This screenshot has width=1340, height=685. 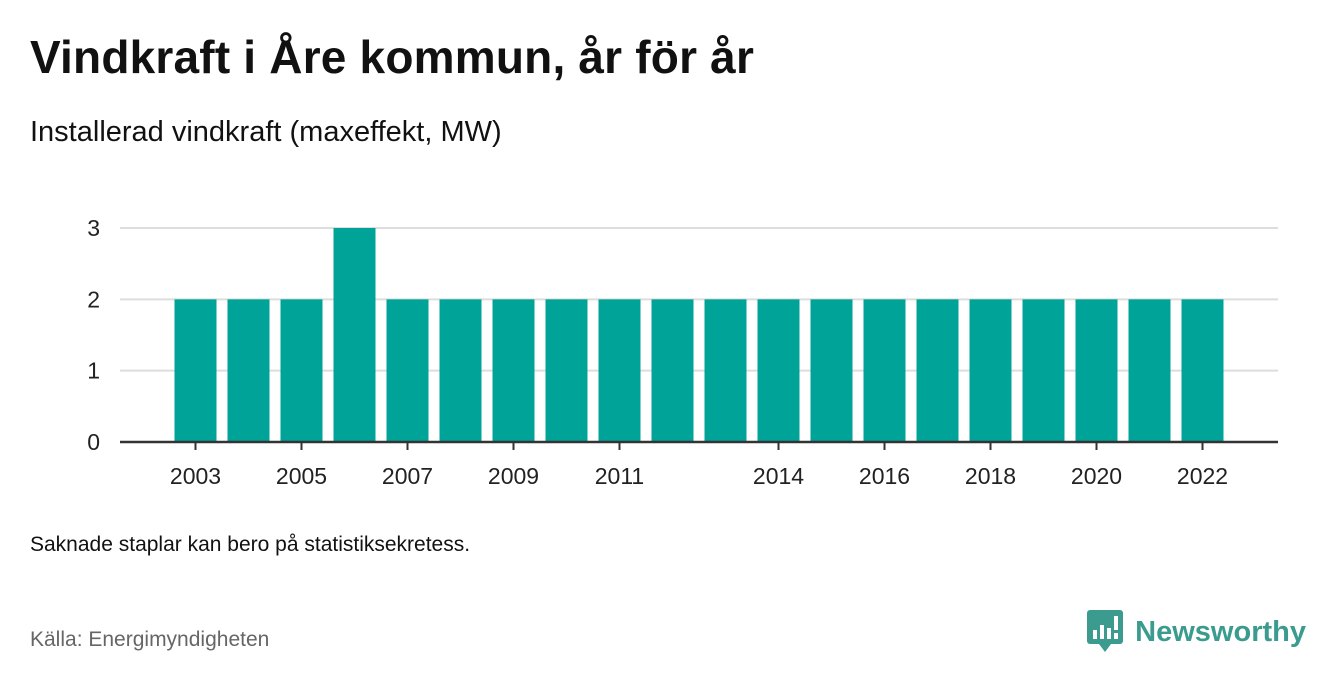 I want to click on bar-2009, so click(x=513, y=370).